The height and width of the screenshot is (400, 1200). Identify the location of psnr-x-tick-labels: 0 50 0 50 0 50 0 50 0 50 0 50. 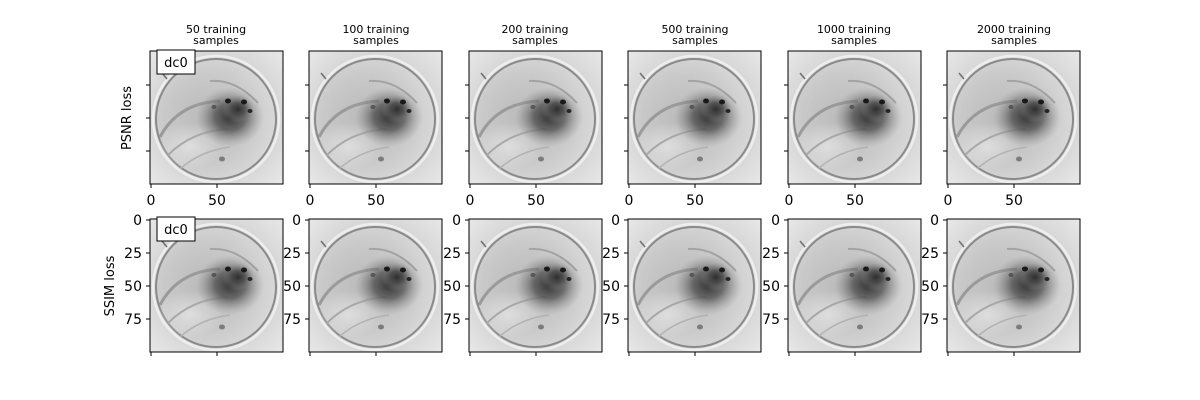
(585, 201).